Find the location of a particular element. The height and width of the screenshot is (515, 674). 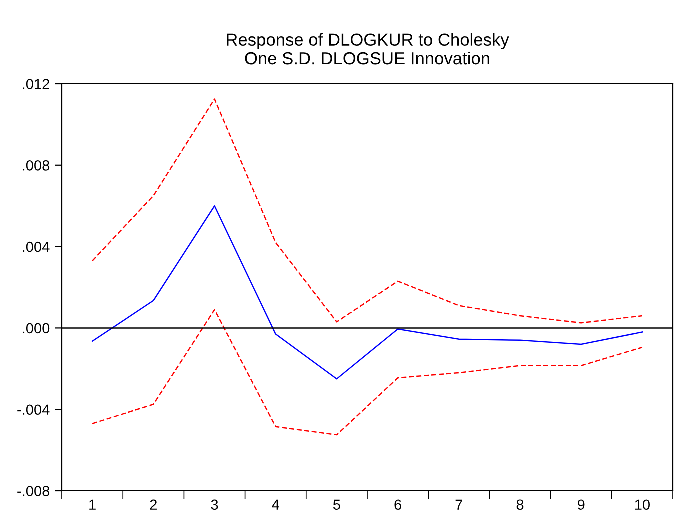

x-tick-label: 4 is located at coordinates (276, 505).